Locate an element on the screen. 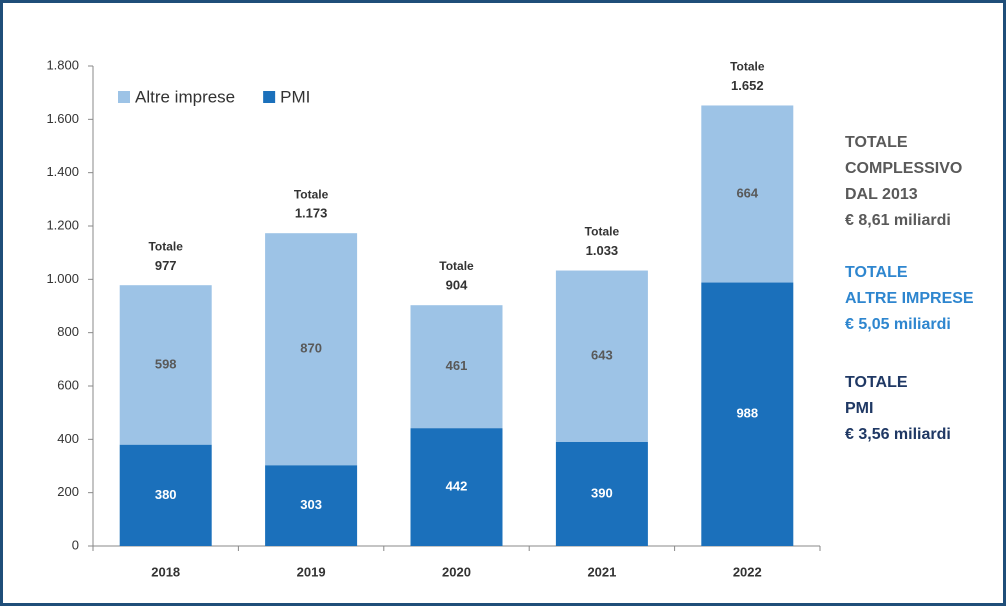 The image size is (1006, 611). bar-label: 664 is located at coordinates (747, 192).